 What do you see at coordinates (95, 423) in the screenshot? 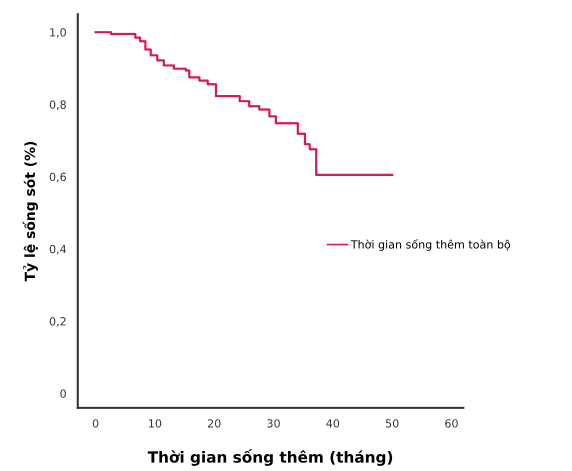
I see `x-tick-label: 0` at bounding box center [95, 423].